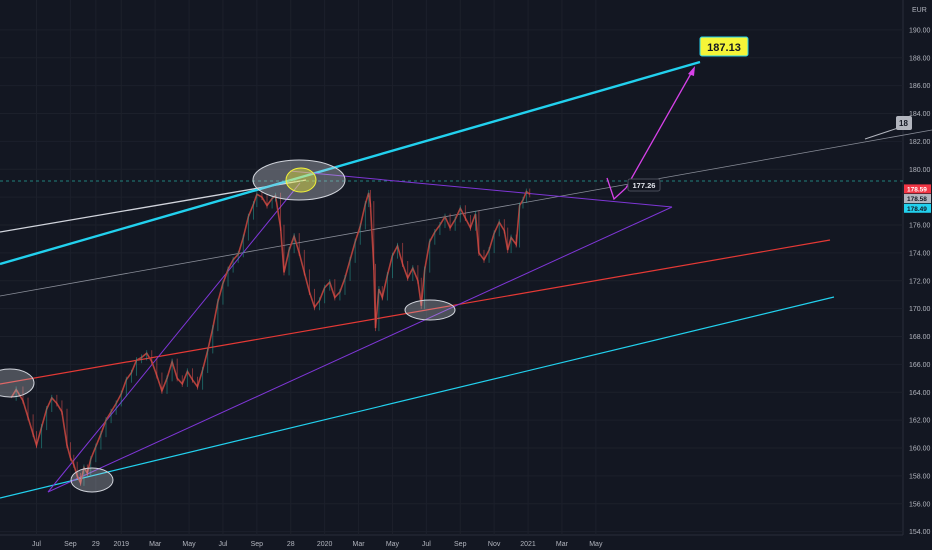  What do you see at coordinates (769, 114) in the screenshot?
I see `annotations: 187.13 177.26 18` at bounding box center [769, 114].